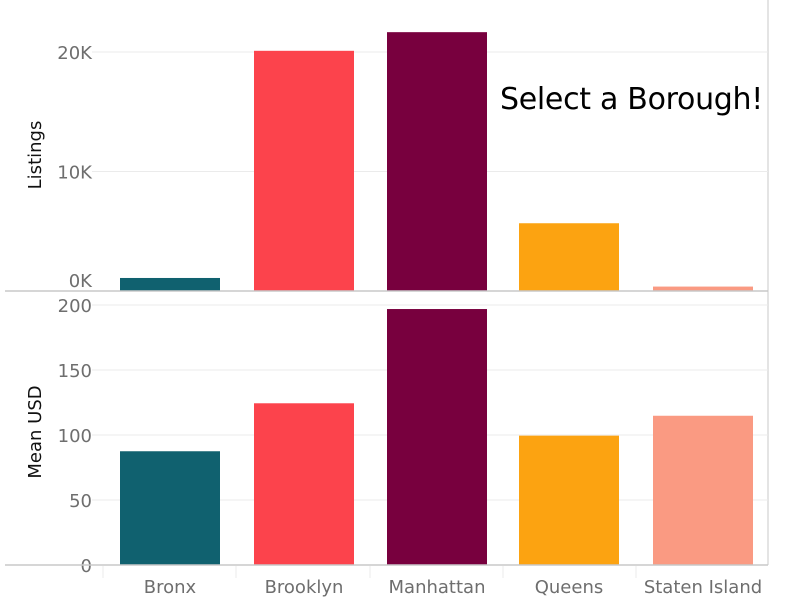  What do you see at coordinates (304, 484) in the screenshot?
I see `bar-bottom-brooklyn` at bounding box center [304, 484].